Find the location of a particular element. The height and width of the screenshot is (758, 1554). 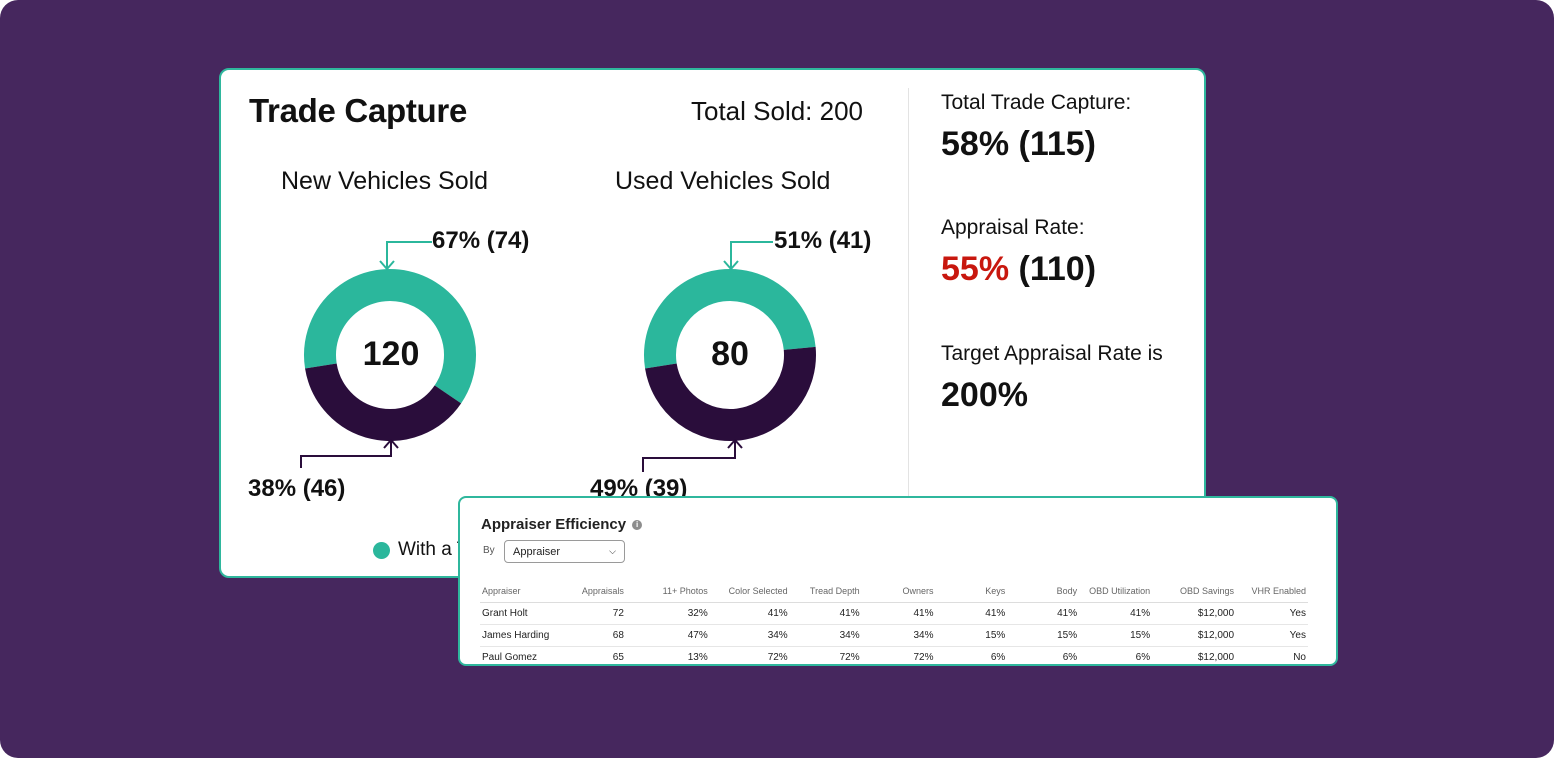

new-with-trade-arrowhead is located at coordinates (387, 265).